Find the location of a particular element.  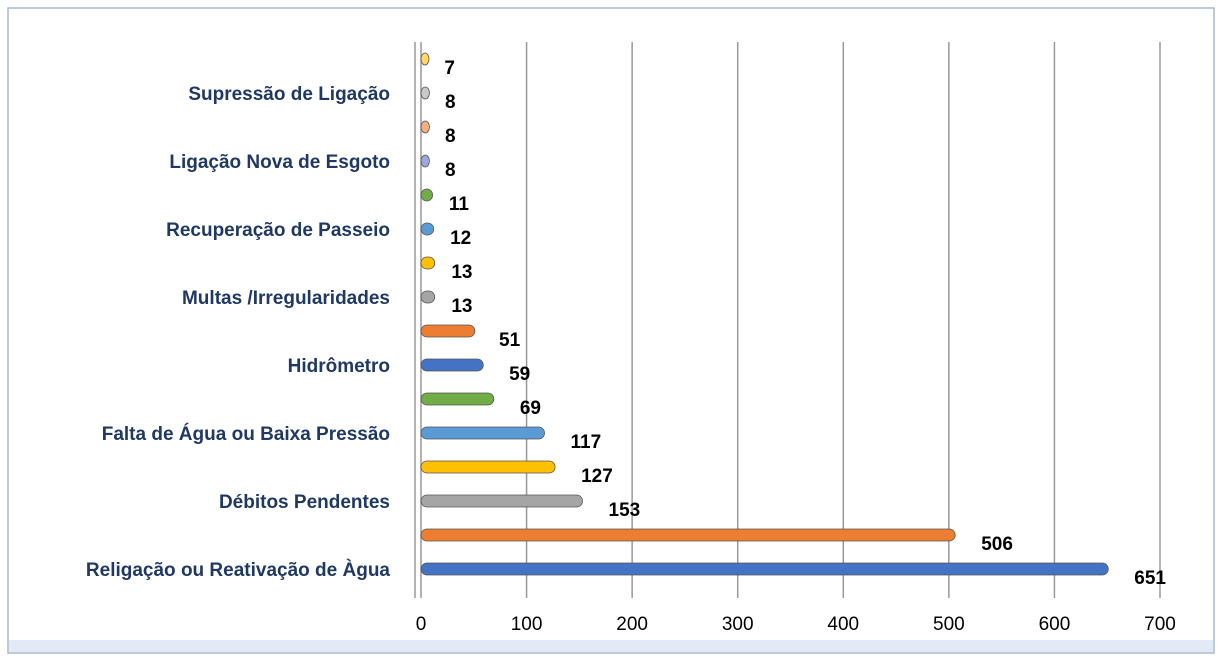

x-tick-label: 400 is located at coordinates (843, 624).